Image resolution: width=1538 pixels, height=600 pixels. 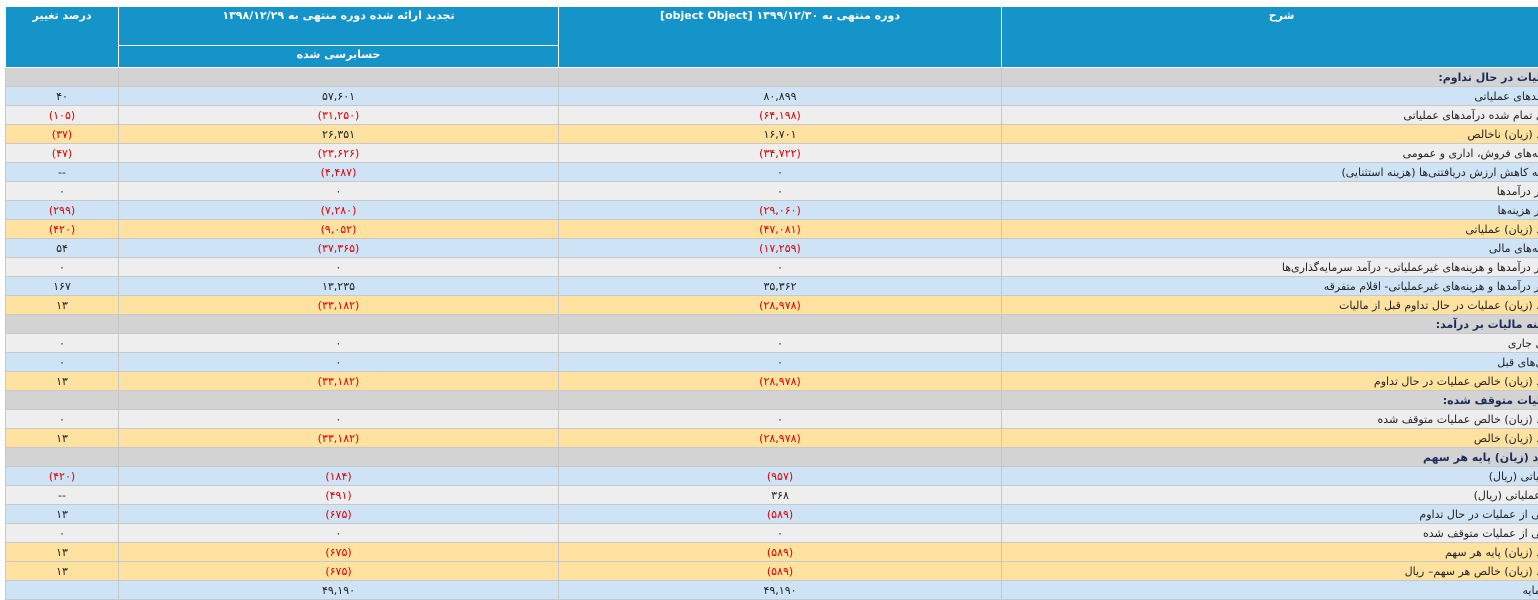 I want to click on row-previous-value: (۶۷۵), so click(x=339, y=552).